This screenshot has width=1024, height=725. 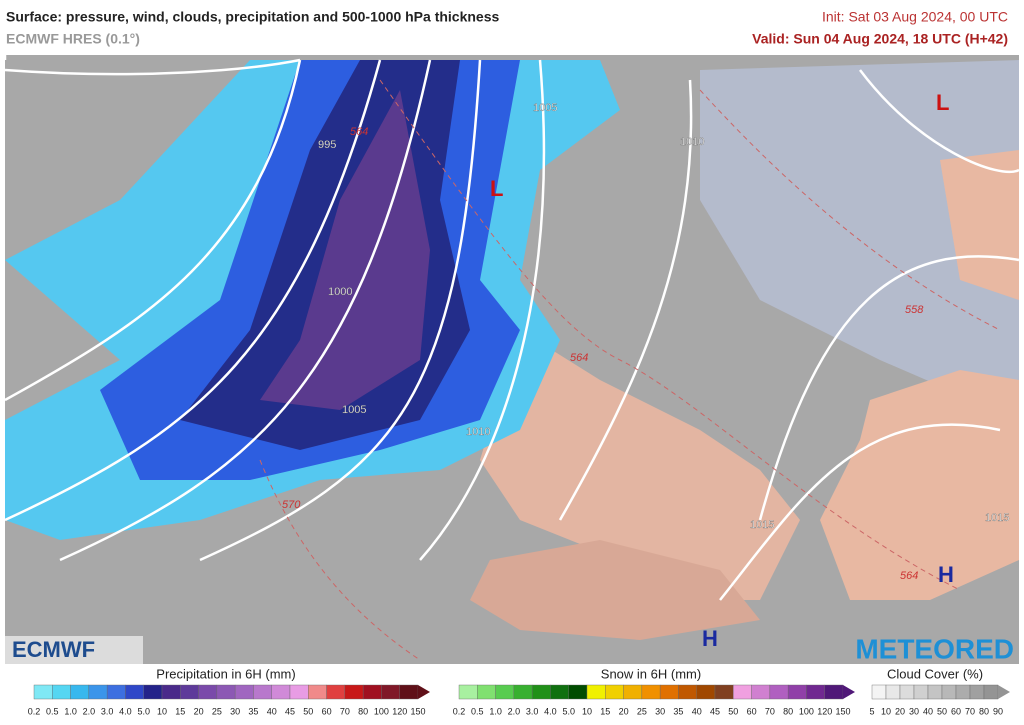 I want to click on legend-tick-label: 80, so click(x=788, y=711).